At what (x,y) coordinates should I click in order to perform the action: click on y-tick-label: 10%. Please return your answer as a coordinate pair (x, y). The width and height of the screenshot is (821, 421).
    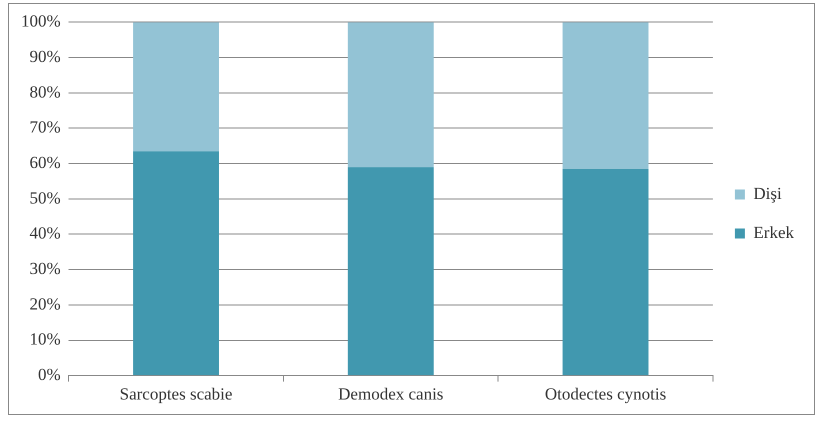
    Looking at the image, I should click on (45, 339).